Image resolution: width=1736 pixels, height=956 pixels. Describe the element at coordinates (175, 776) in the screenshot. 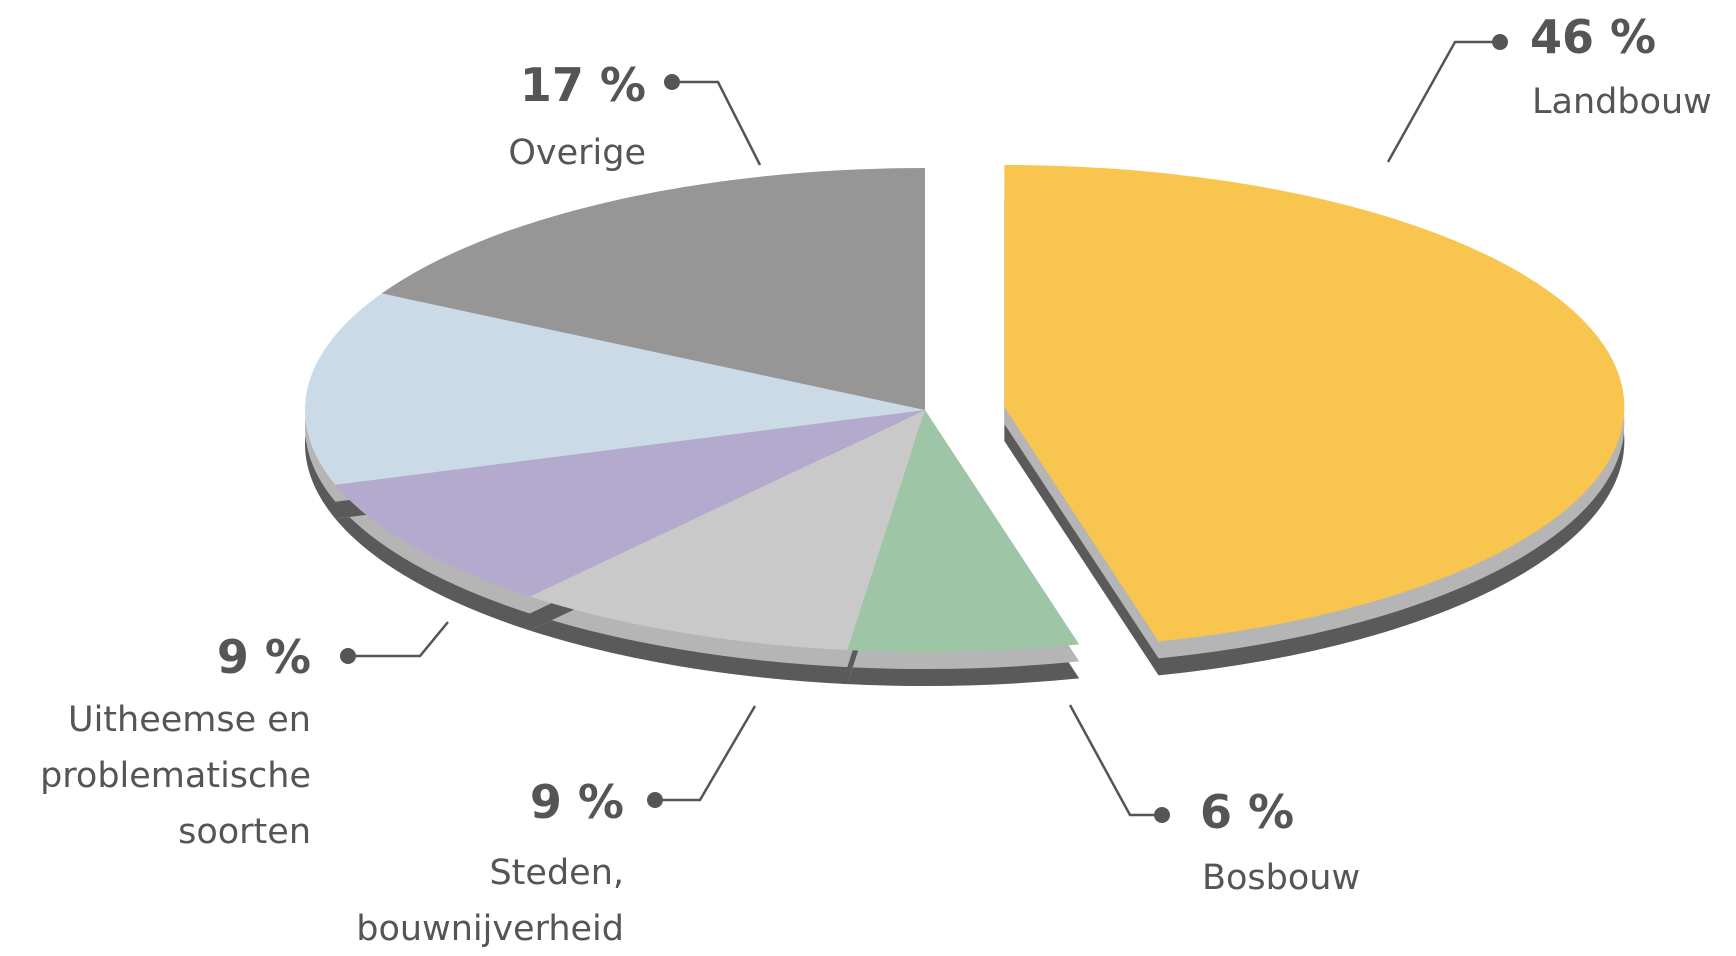

I see `category-label: Uitheemse en problematische soorten` at that location.